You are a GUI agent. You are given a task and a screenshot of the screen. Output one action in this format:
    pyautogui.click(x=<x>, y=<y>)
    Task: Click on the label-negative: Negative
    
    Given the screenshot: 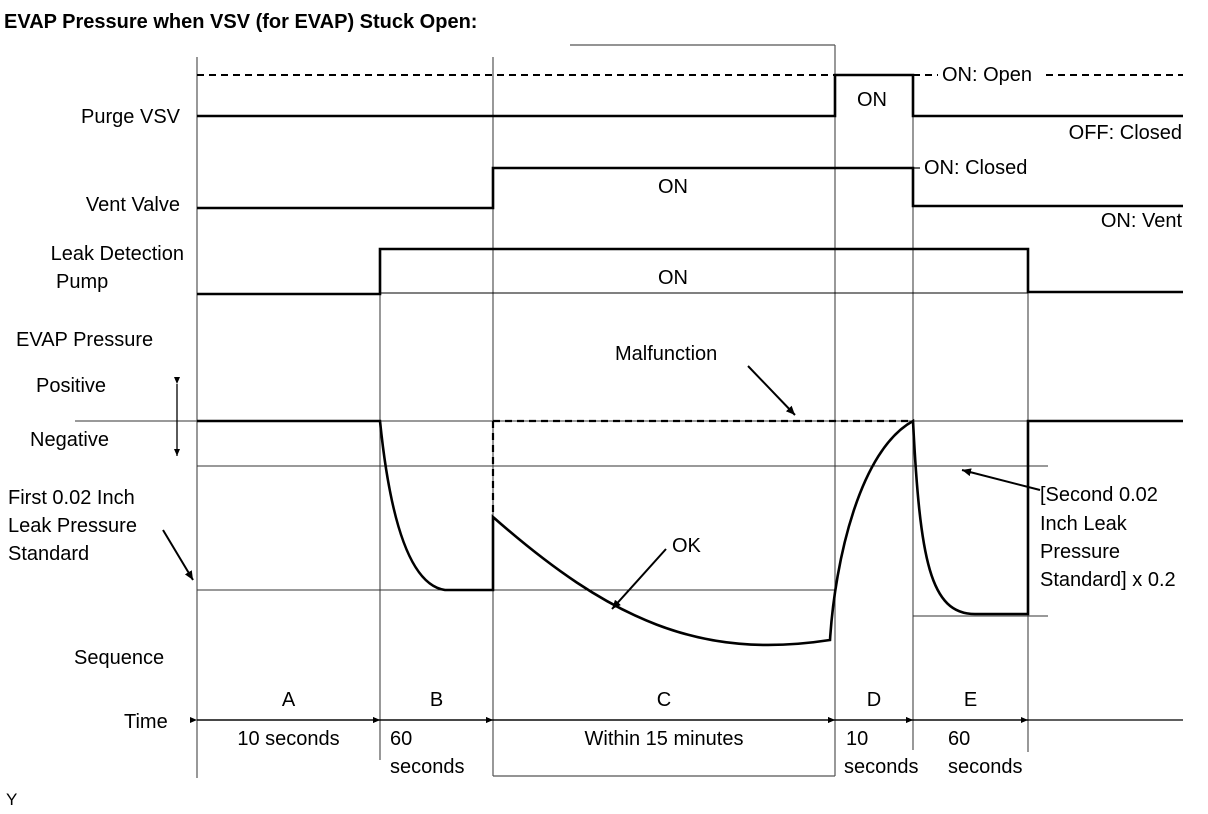 What is the action you would take?
    pyautogui.click(x=69, y=440)
    